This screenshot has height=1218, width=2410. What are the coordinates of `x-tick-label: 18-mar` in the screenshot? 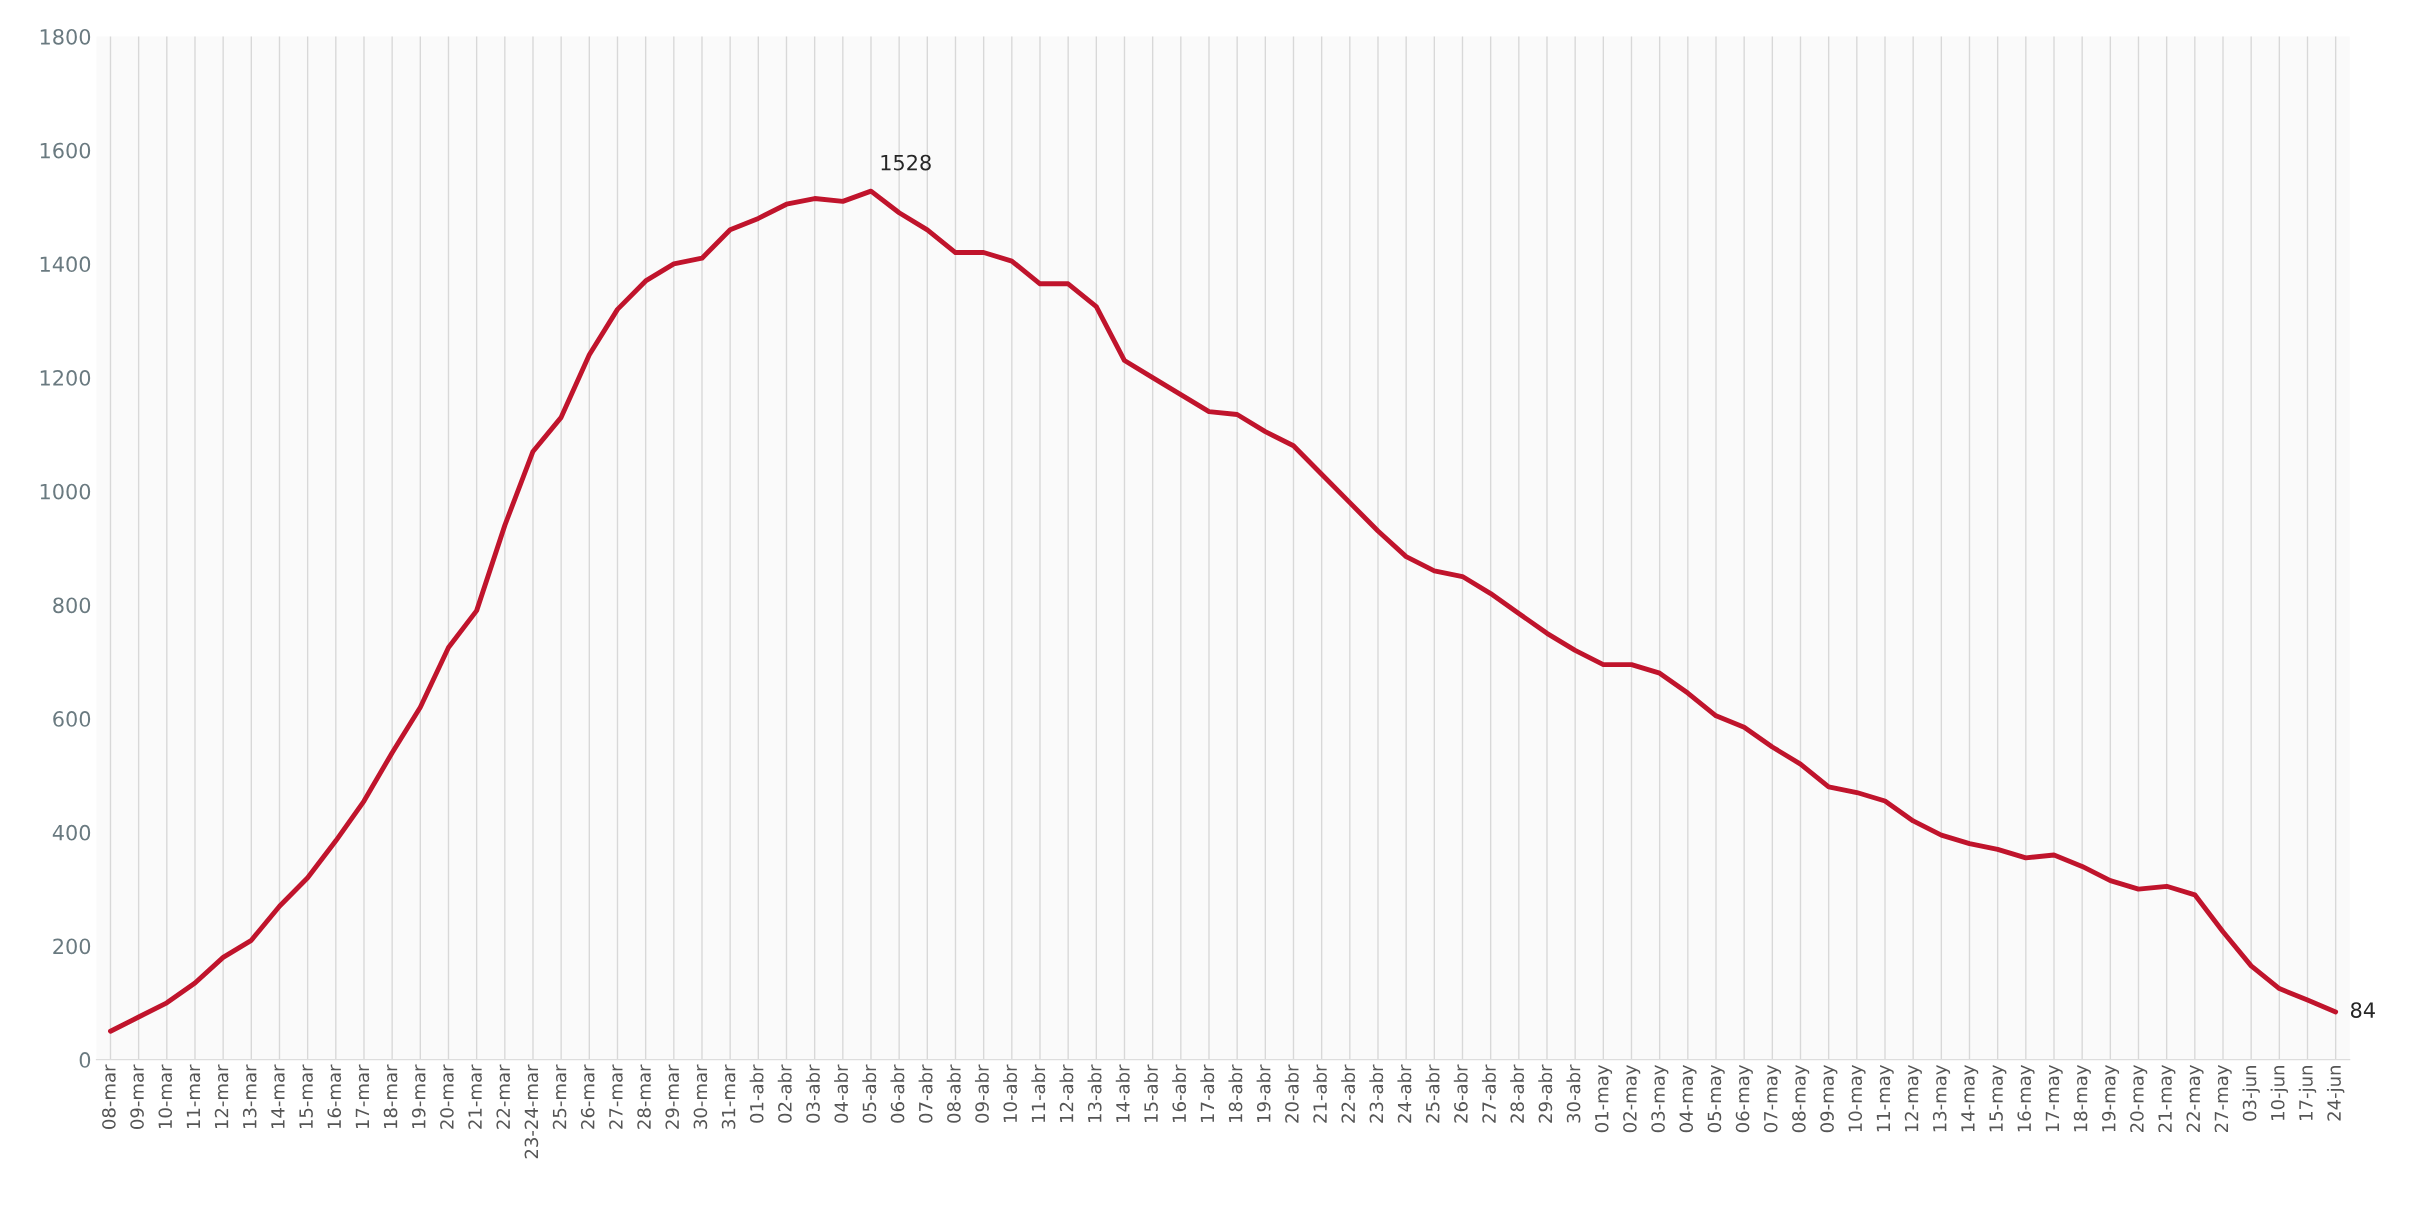 It's located at (390, 1096).